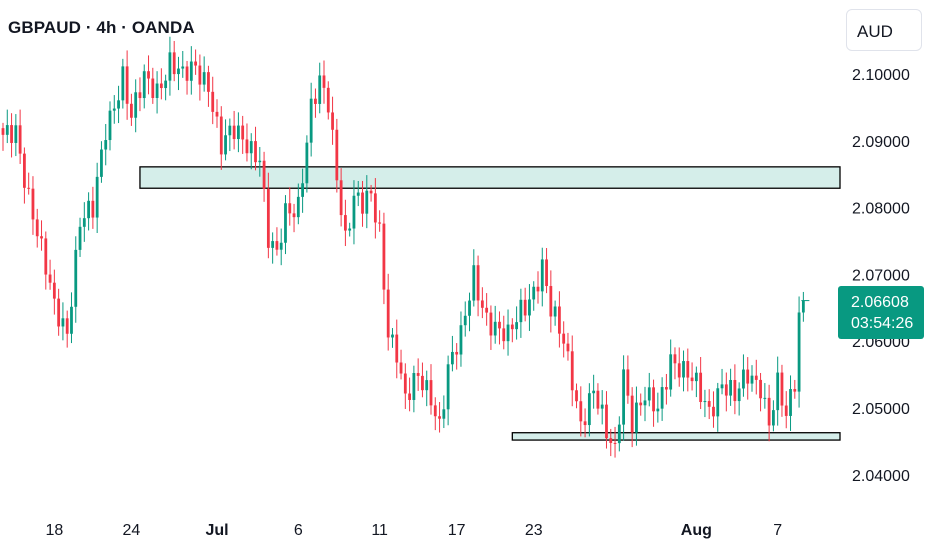  What do you see at coordinates (881, 275) in the screenshot?
I see `y-tick-label: 2.07000` at bounding box center [881, 275].